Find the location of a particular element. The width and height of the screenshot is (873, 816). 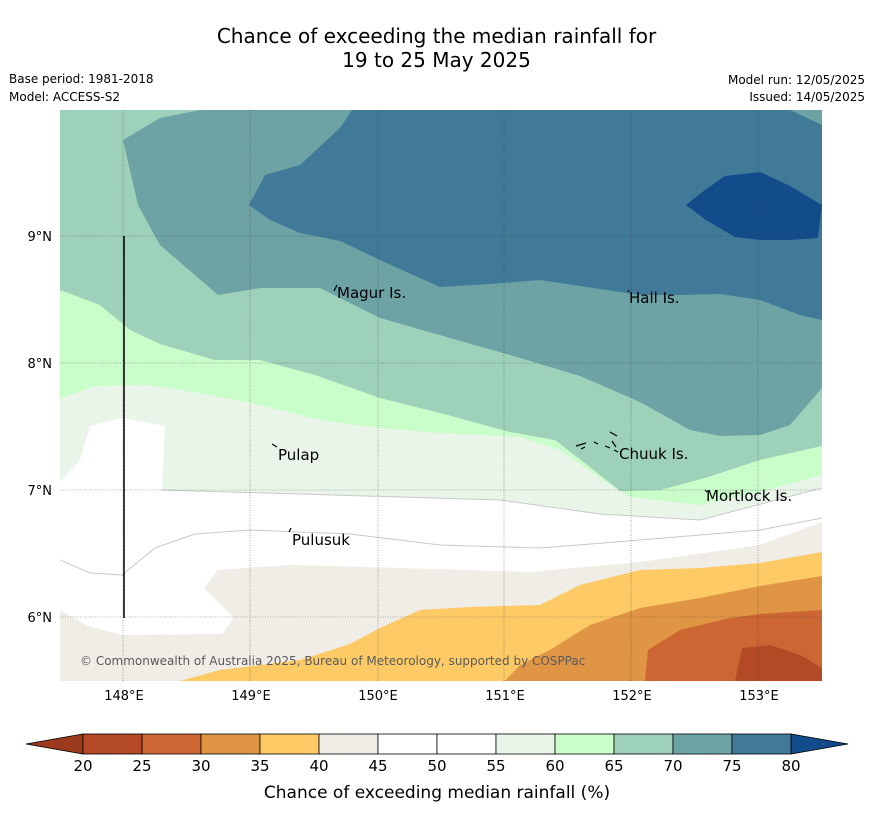

lon-label: 150°E is located at coordinates (378, 696).